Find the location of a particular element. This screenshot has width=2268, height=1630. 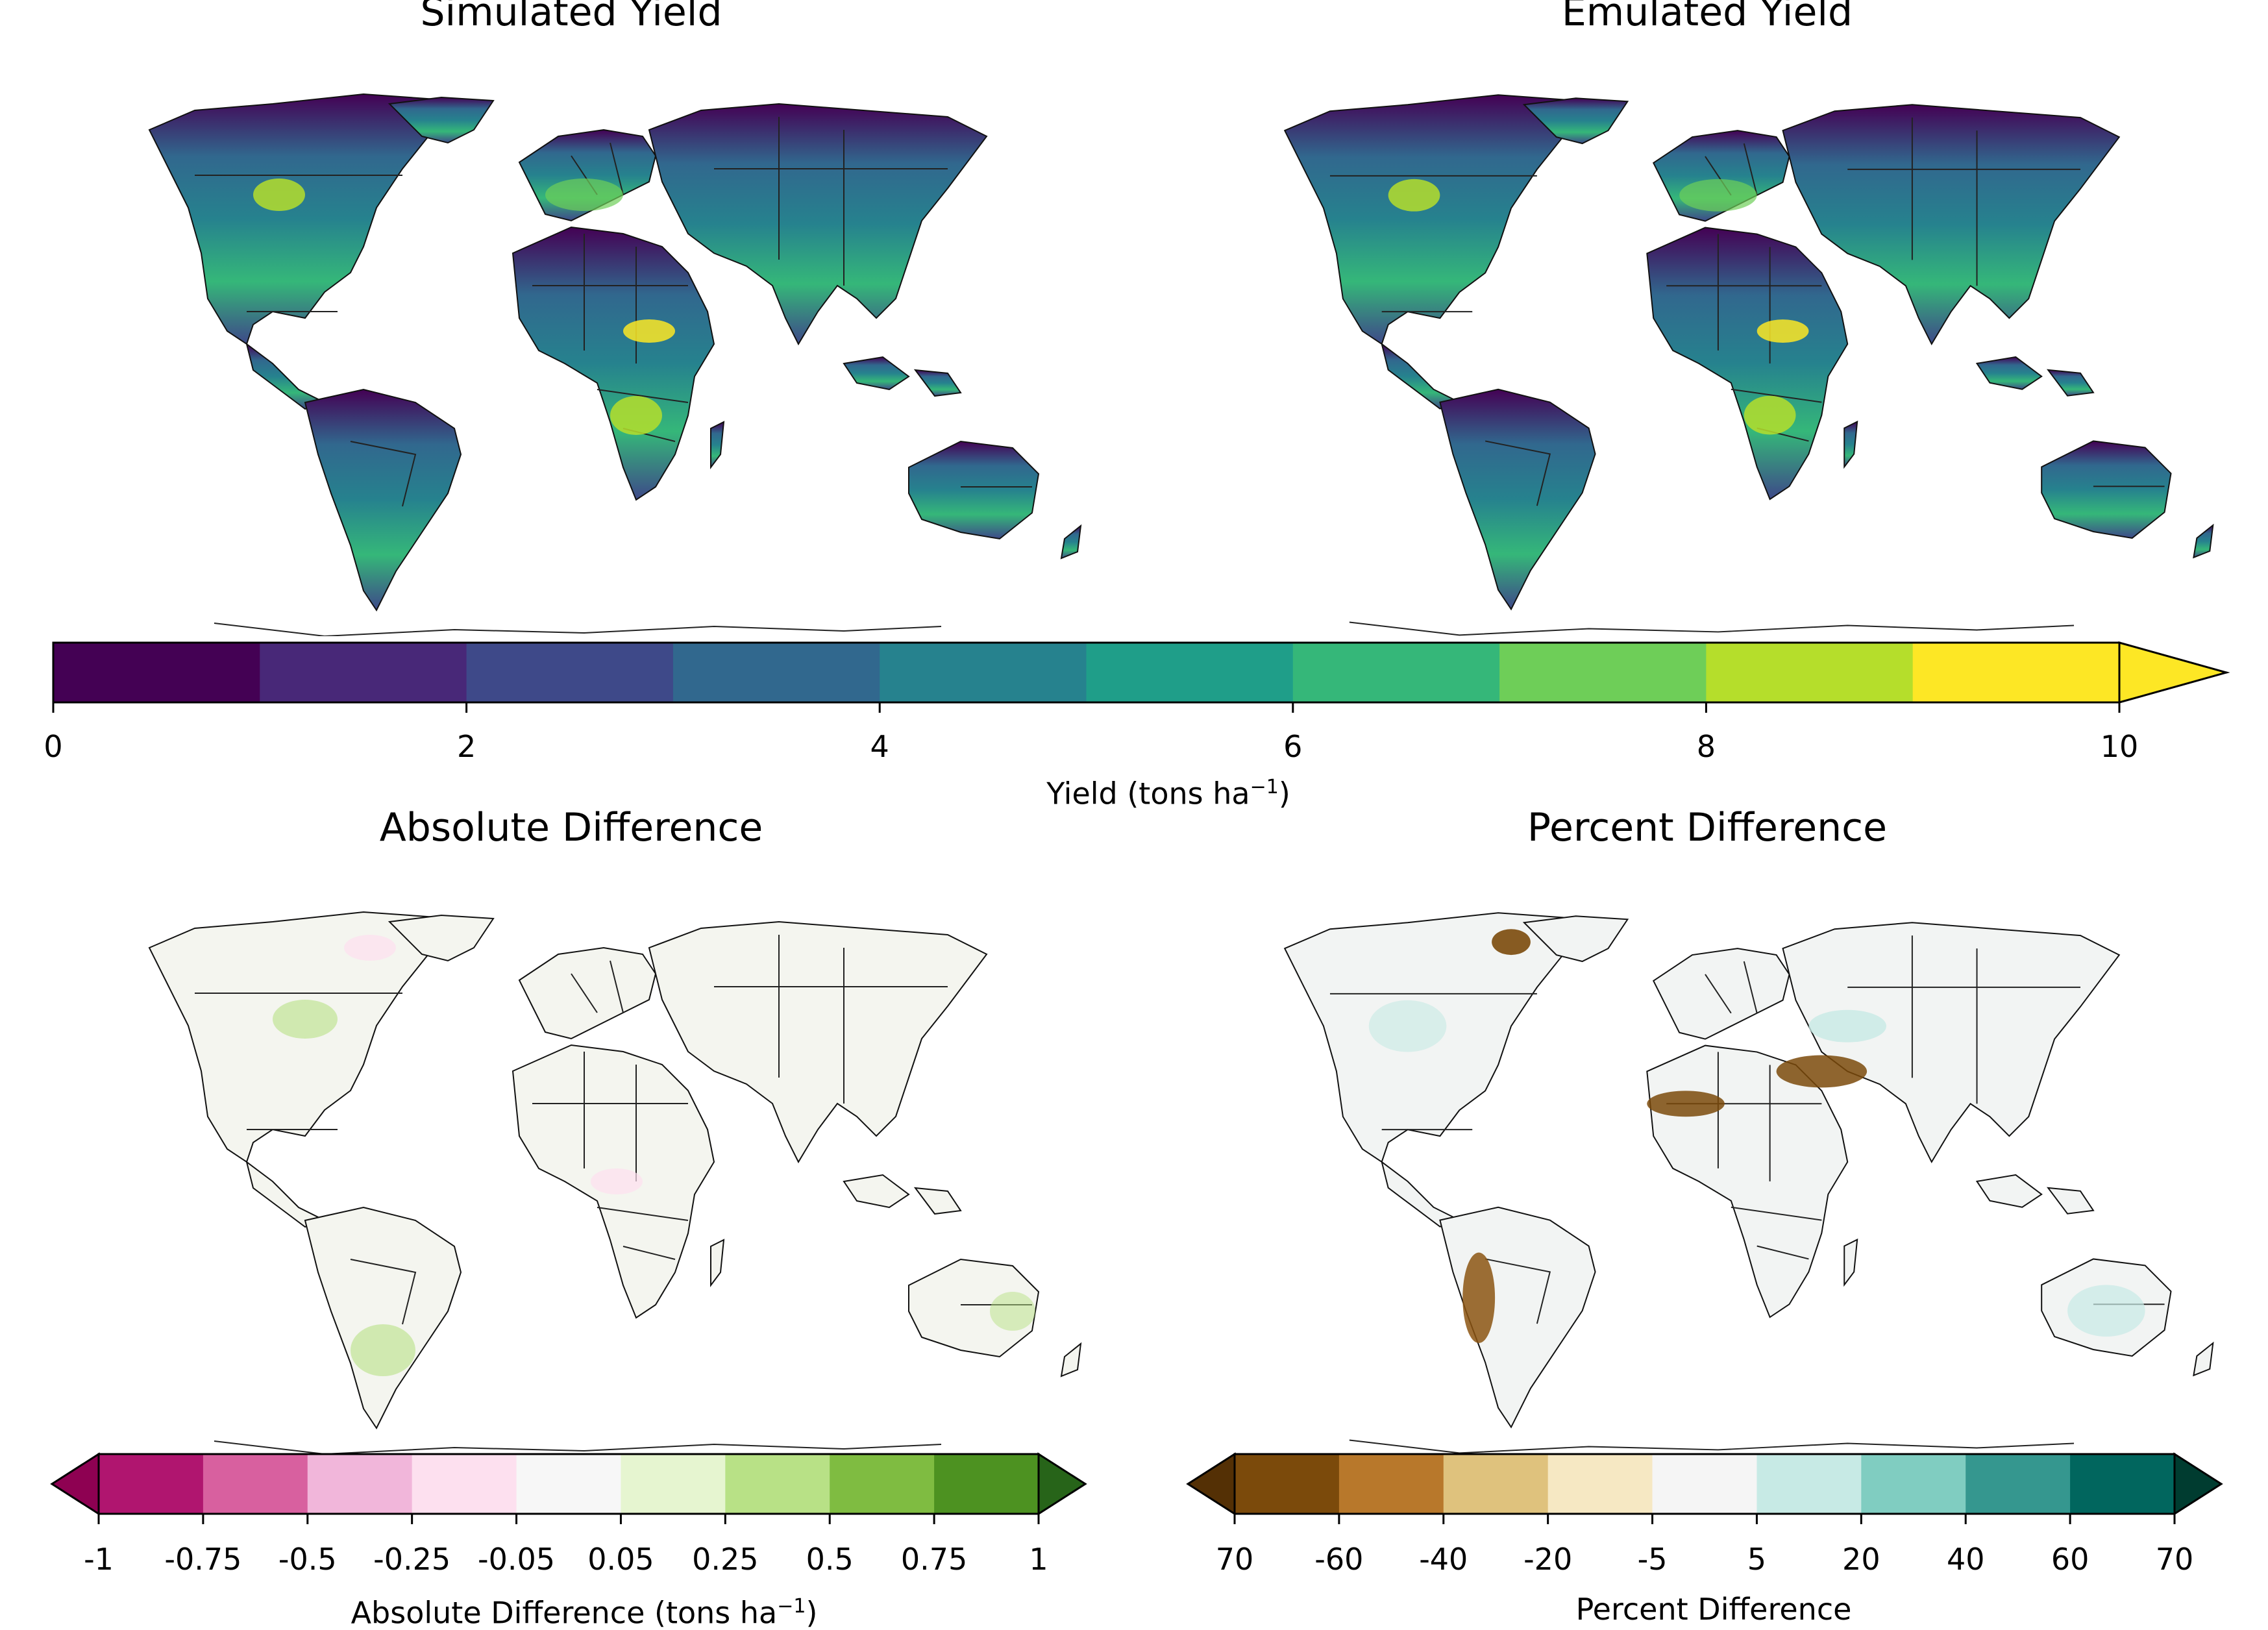

colorbar-percent-difference-outline is located at coordinates (1704, 1484).